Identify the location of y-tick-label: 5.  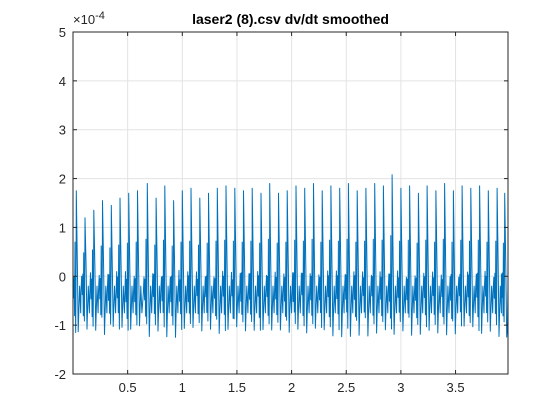
(62, 32).